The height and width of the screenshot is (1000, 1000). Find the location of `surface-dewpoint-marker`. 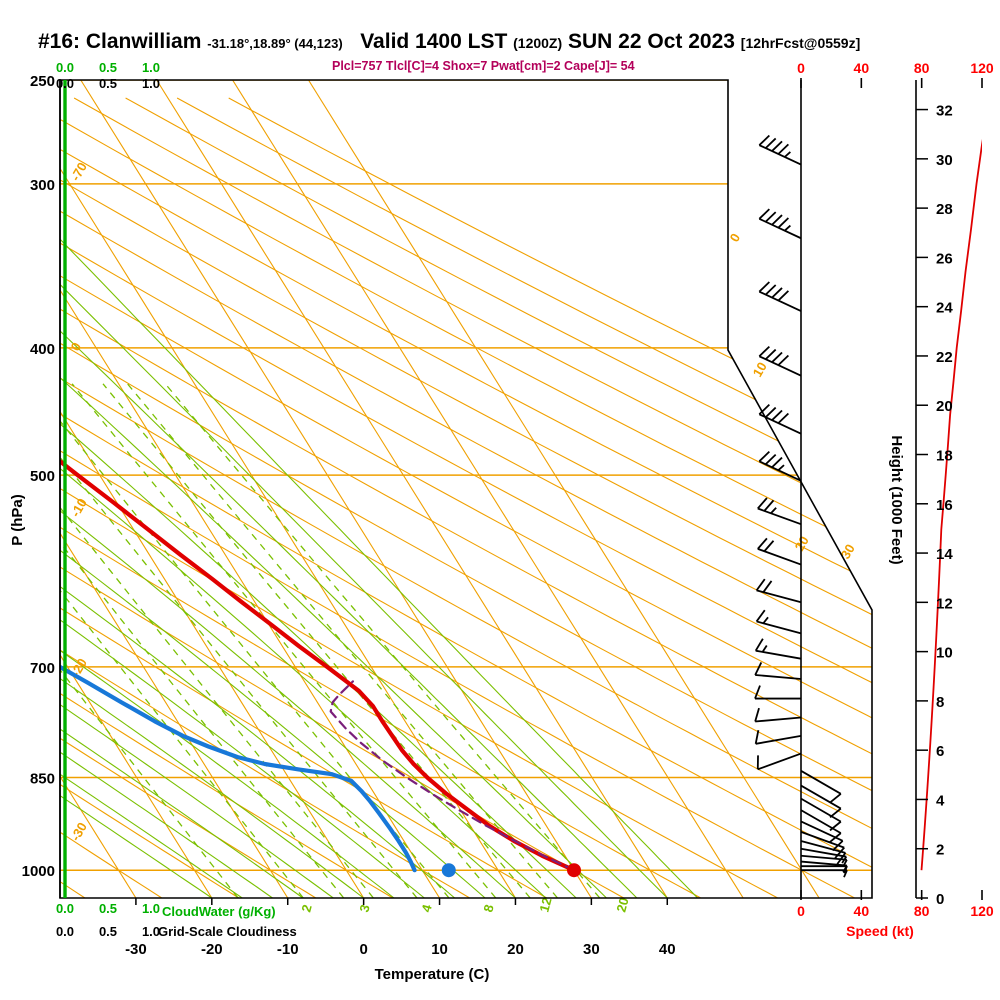

surface-dewpoint-marker is located at coordinates (448, 870).